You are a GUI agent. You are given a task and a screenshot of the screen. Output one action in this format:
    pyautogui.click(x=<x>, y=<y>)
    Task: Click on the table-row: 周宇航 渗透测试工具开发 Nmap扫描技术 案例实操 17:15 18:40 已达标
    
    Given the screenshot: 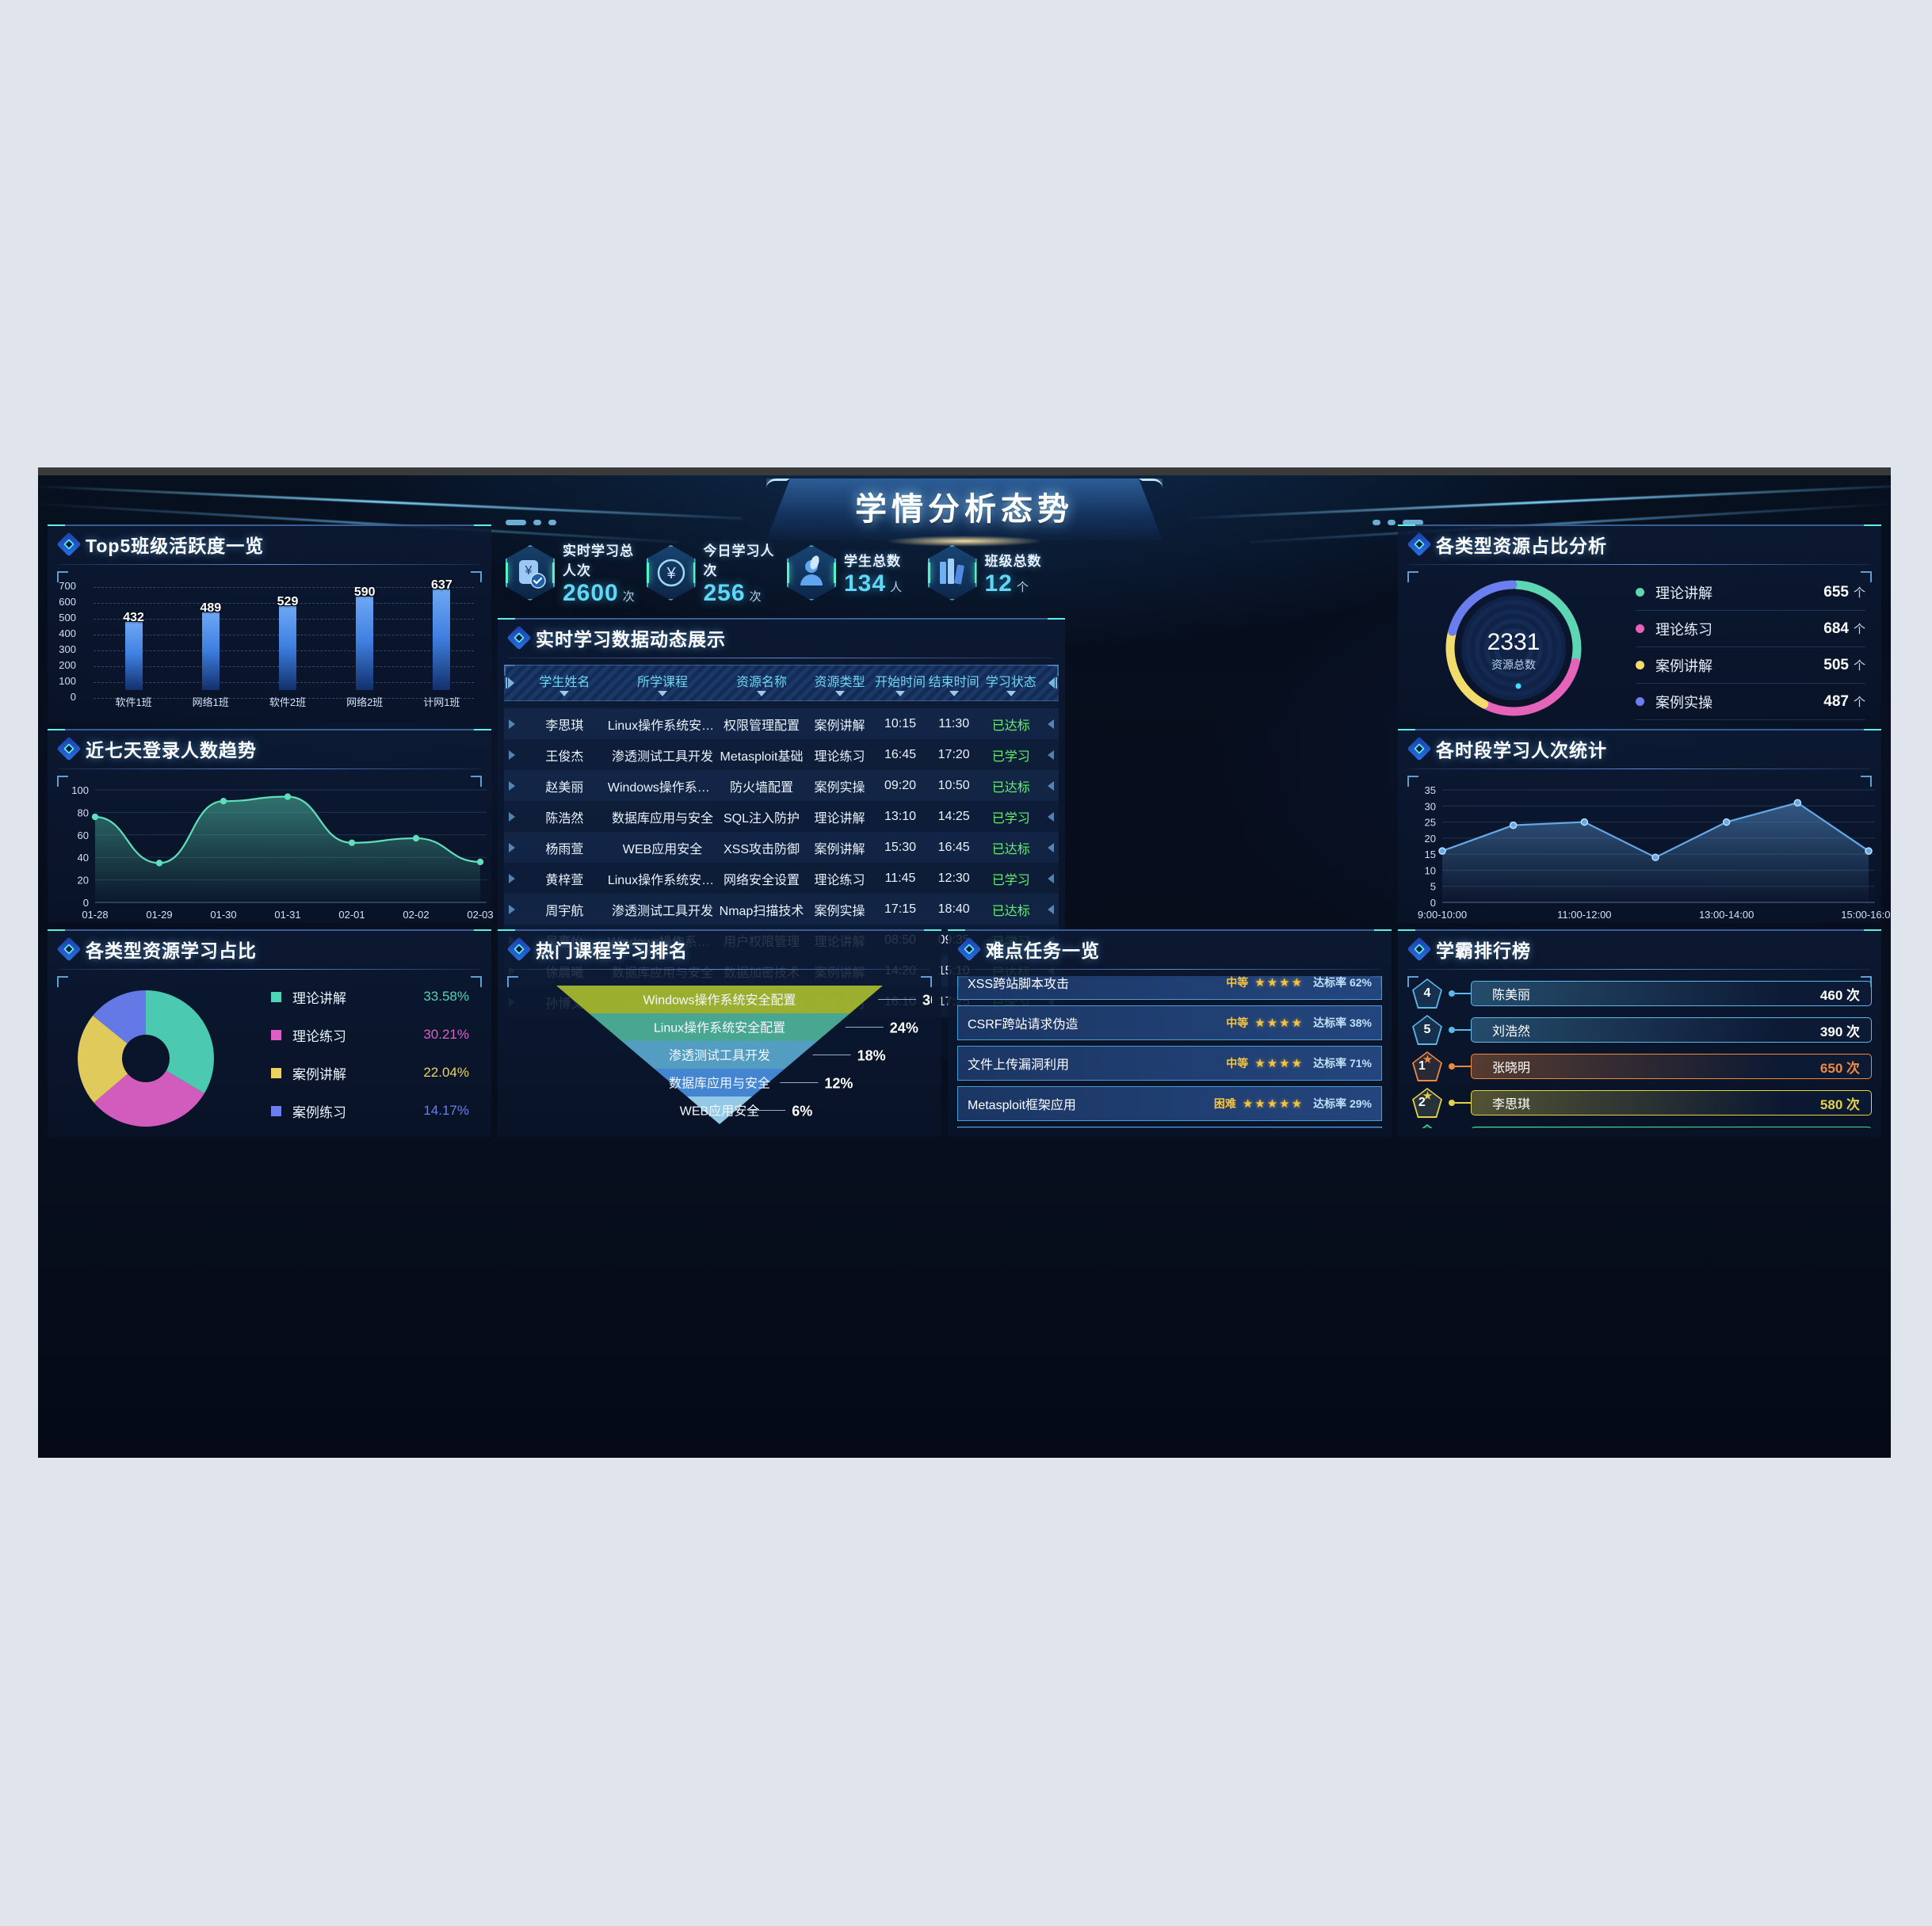 What is the action you would take?
    pyautogui.click(x=782, y=909)
    